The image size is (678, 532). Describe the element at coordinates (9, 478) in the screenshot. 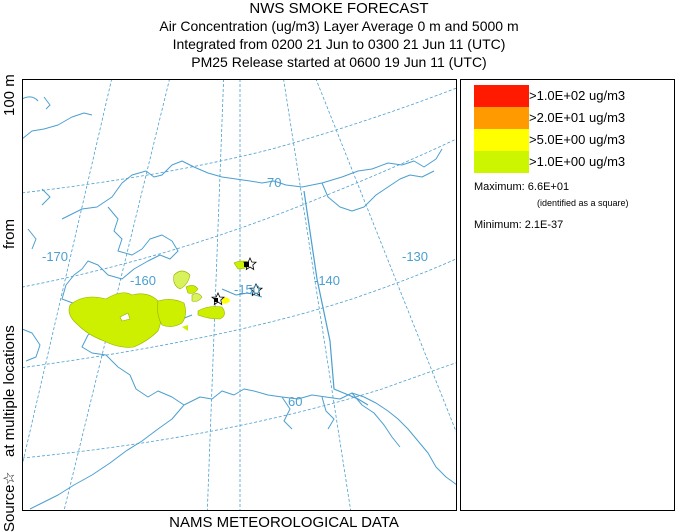

I see `star-symbol: ☆` at that location.